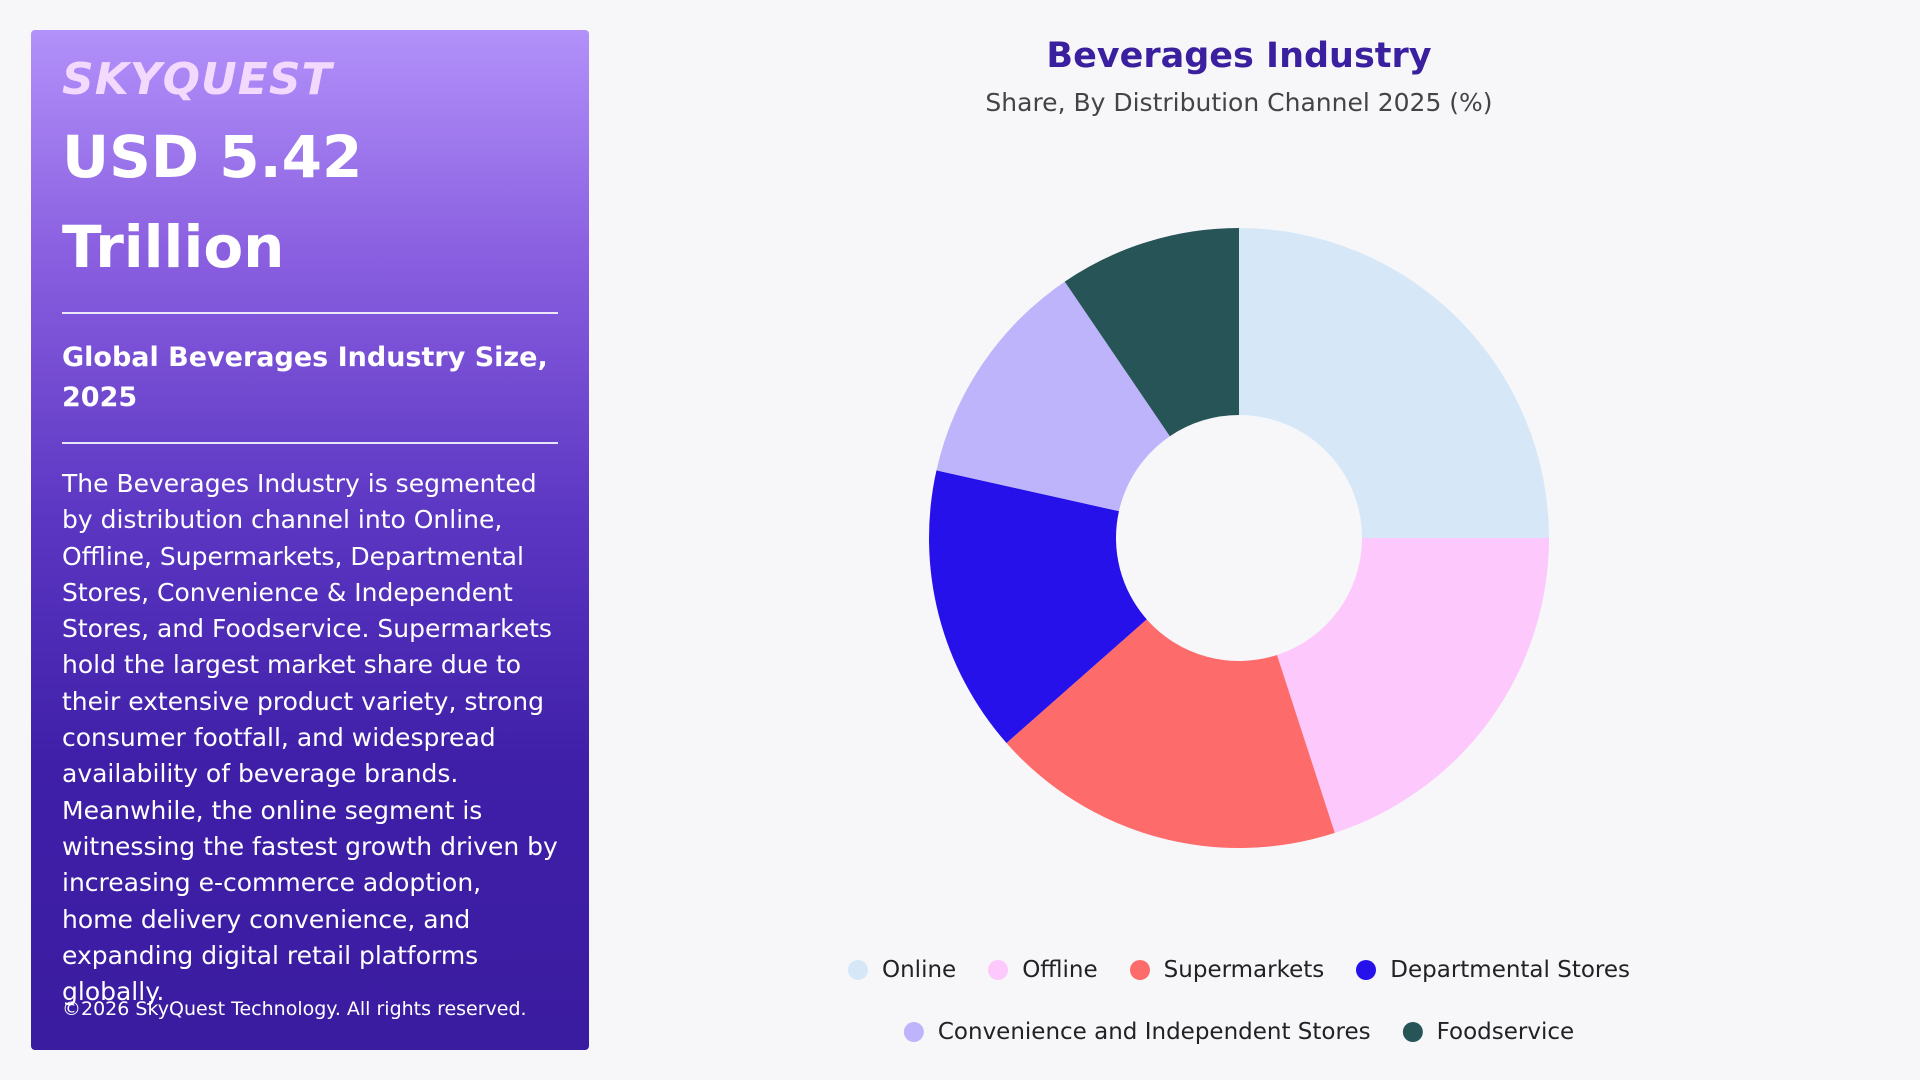 The width and height of the screenshot is (1920, 1080). Describe the element at coordinates (212, 157) in the screenshot. I see `headline-line-1: USD 5.42` at that location.